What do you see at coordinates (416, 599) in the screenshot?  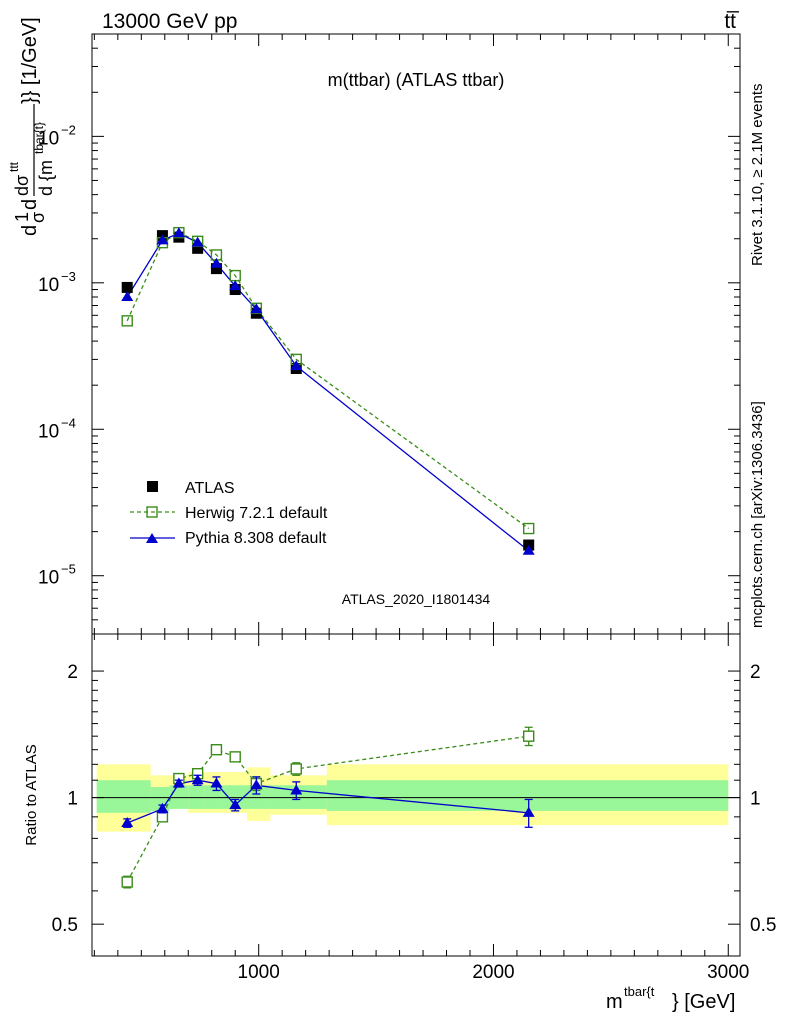 I see `analysis-watermark: ATLAS_2020_I1801434` at bounding box center [416, 599].